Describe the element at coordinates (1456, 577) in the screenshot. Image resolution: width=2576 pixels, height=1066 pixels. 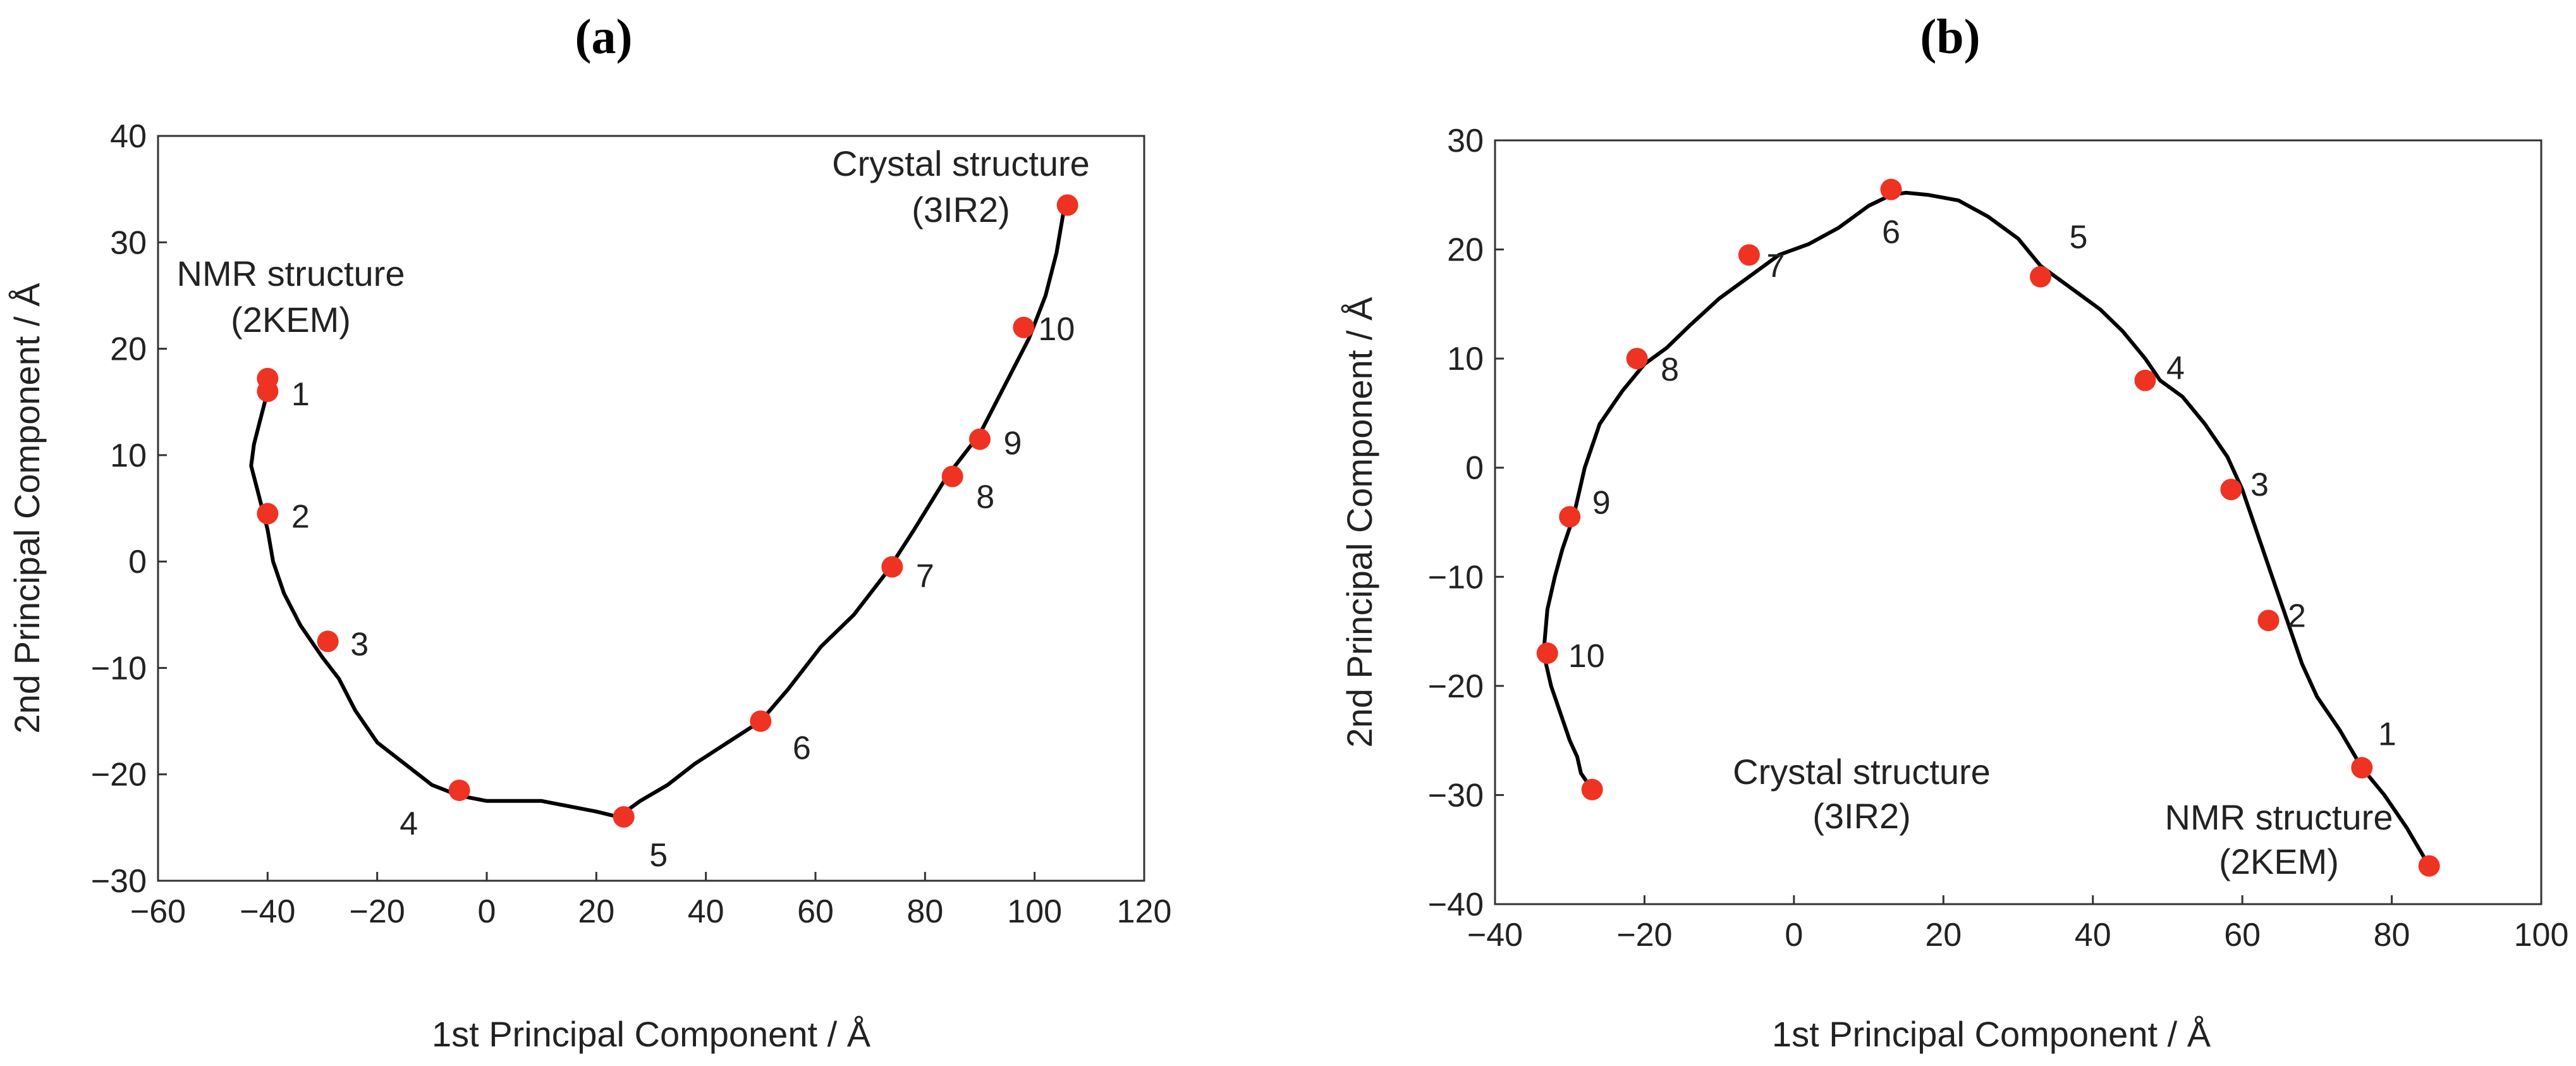
I see `y-tick-label-b: −10` at that location.